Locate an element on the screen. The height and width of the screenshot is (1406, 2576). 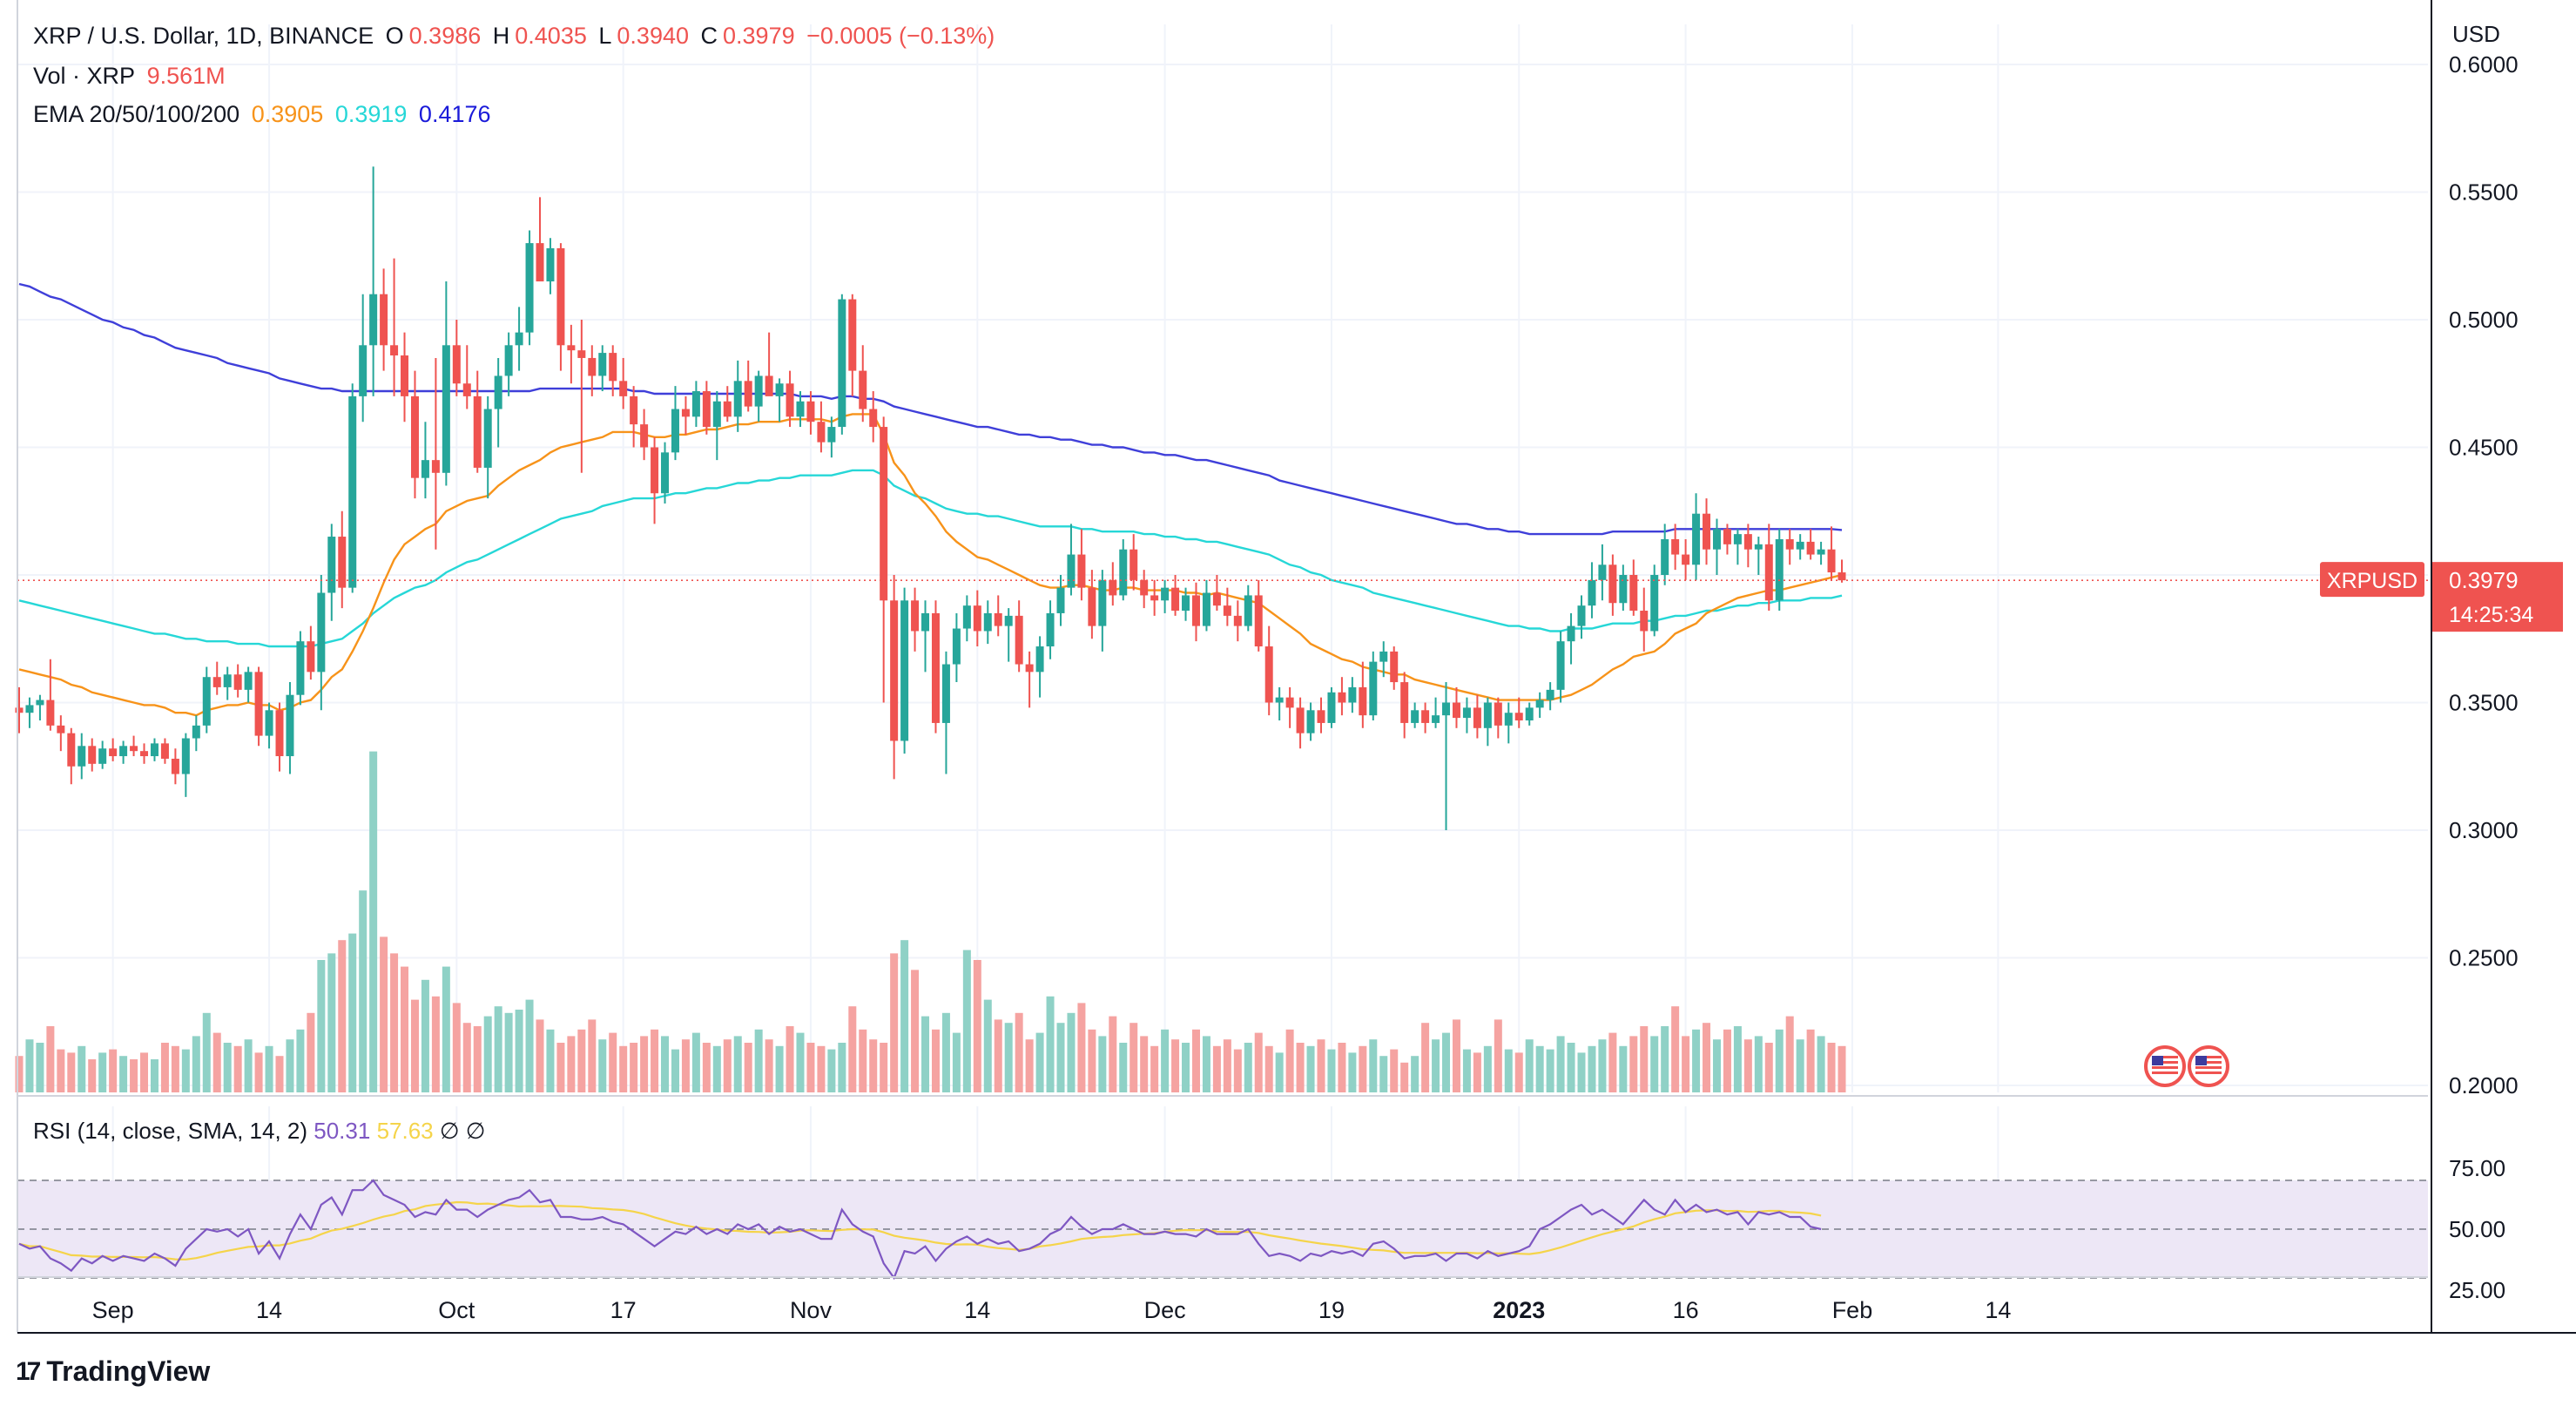
rsi-tick-label: 25.00 is located at coordinates (2477, 1290).